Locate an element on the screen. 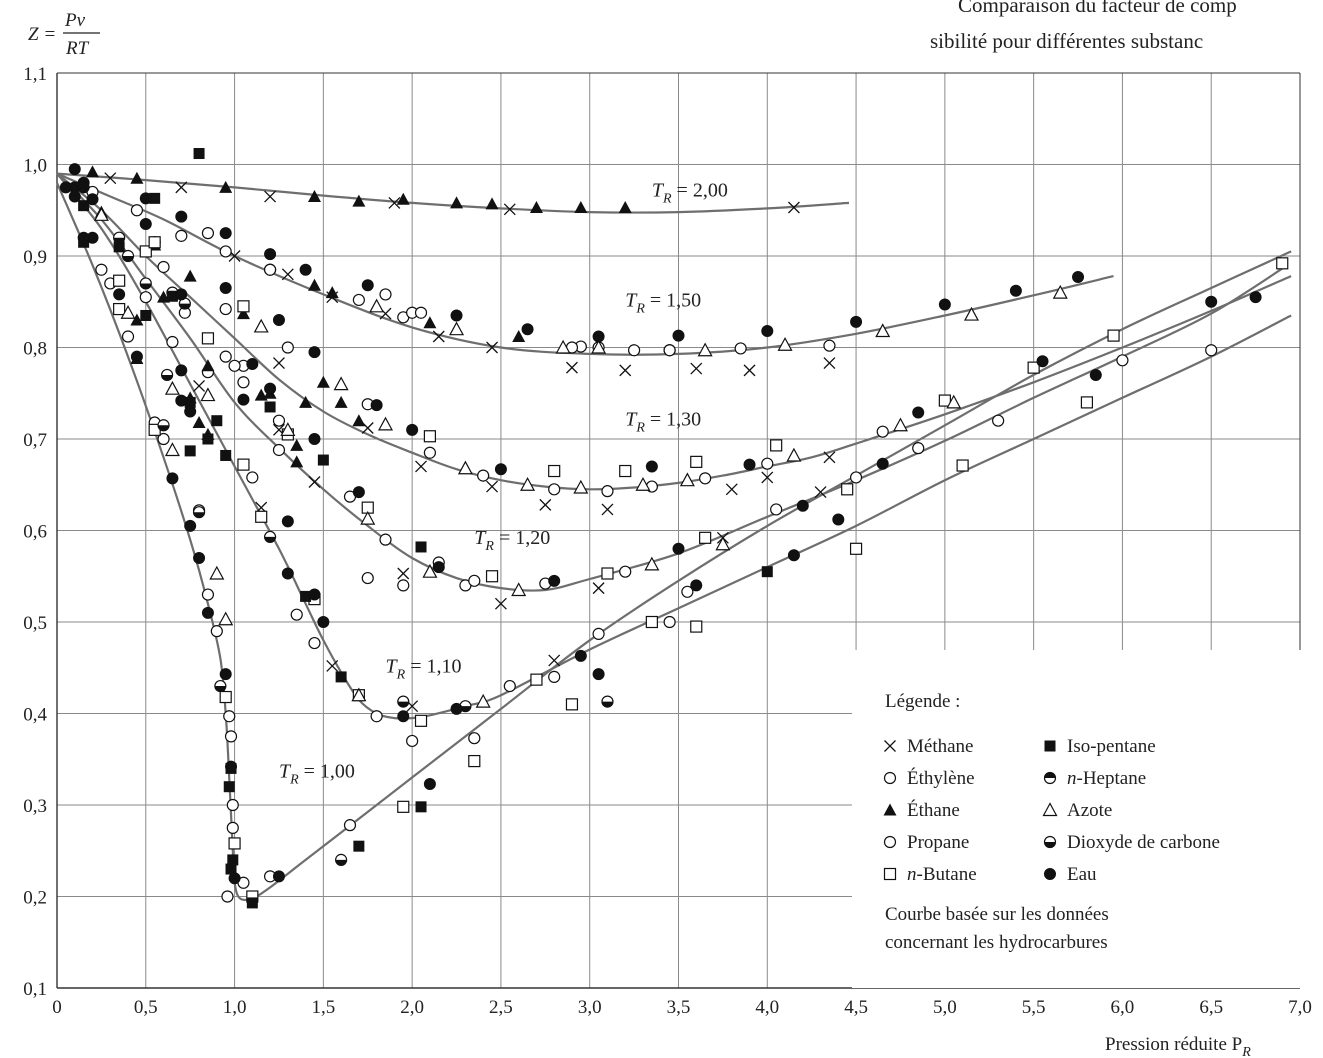  chart-title-line1: Comparaison du facteur de comp is located at coordinates (1097, 8).